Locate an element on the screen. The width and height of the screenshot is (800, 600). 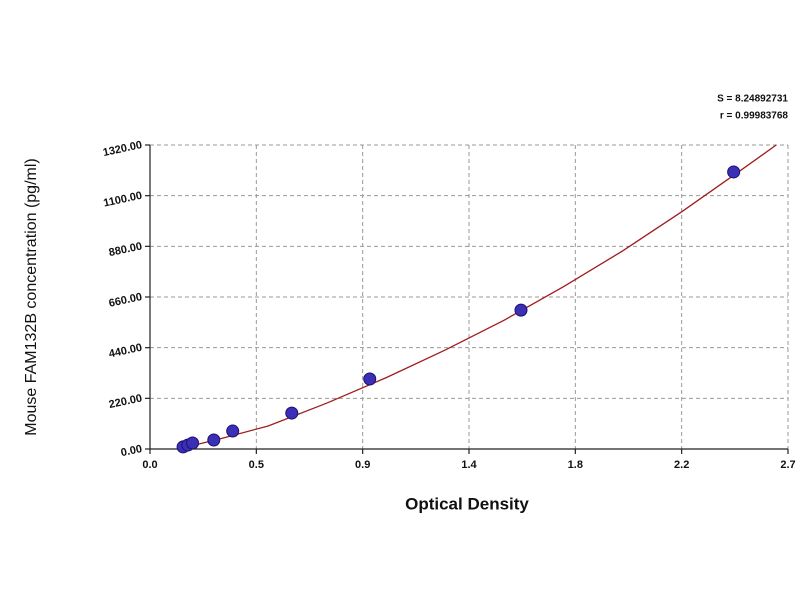
x-axis-label: Optical Density is located at coordinates (467, 503).